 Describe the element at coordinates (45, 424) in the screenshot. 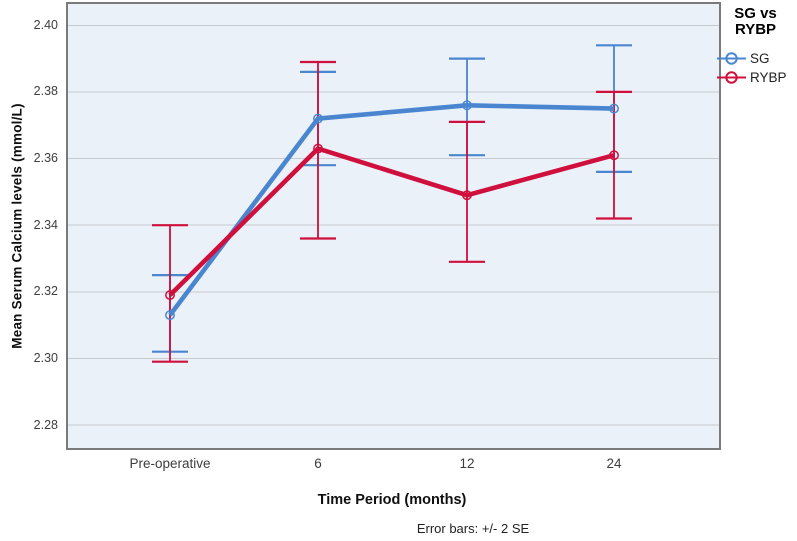

I see `y-tick-label: 2.28` at that location.